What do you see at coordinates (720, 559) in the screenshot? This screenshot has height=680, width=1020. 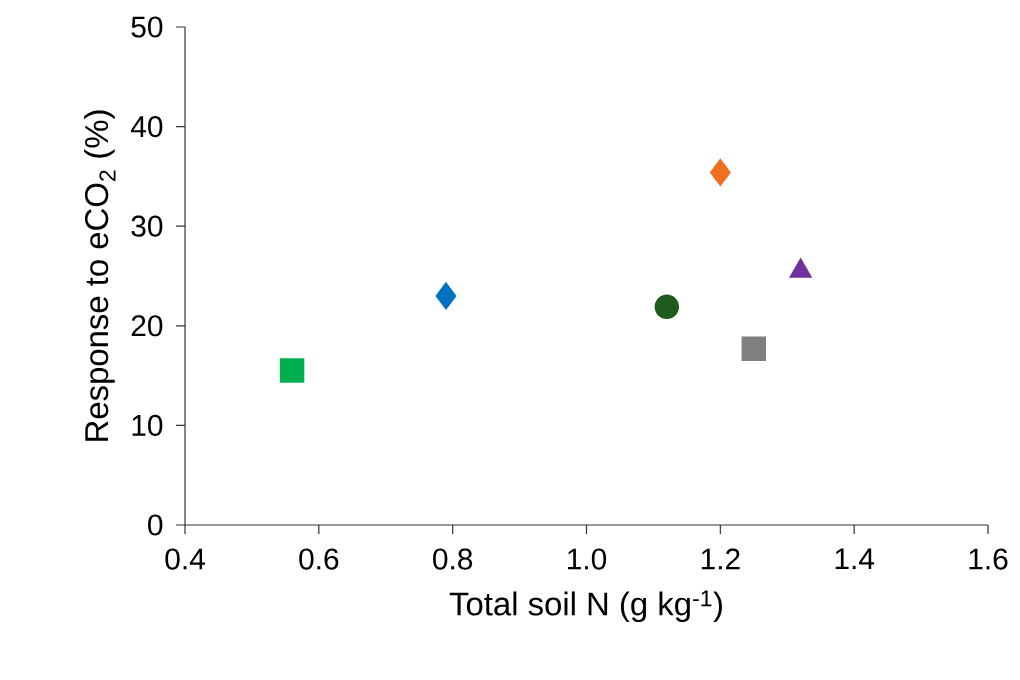 I see `x-tick-label: 1.2` at bounding box center [720, 559].